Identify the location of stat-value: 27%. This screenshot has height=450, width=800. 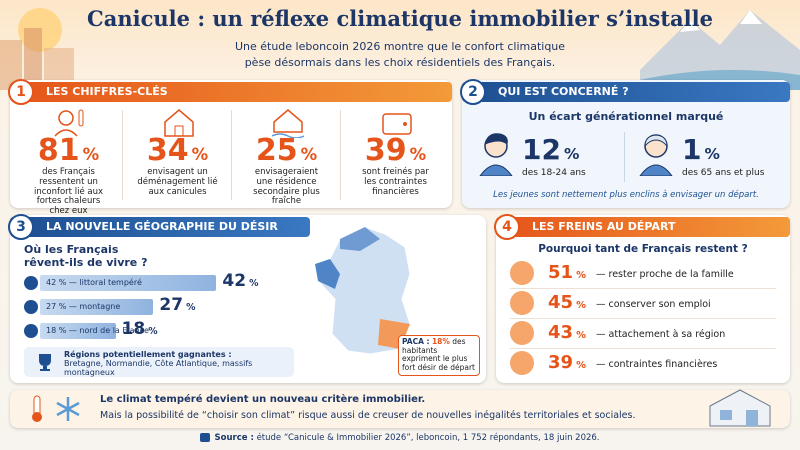
(177, 305).